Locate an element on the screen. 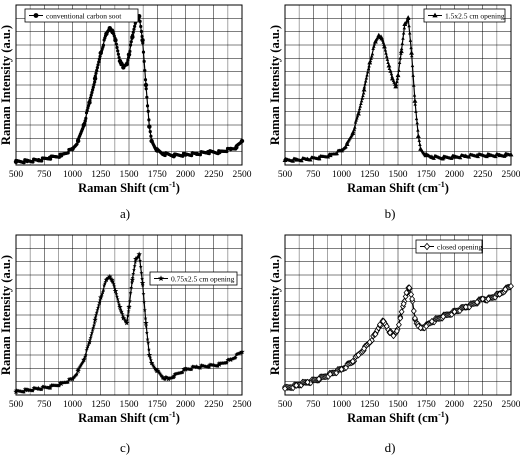  x-tick-label: 1750 is located at coordinates (157, 405).